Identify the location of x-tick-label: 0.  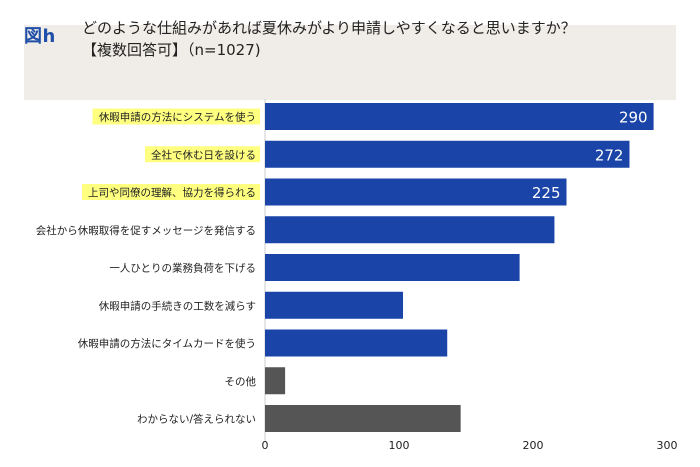
(265, 445).